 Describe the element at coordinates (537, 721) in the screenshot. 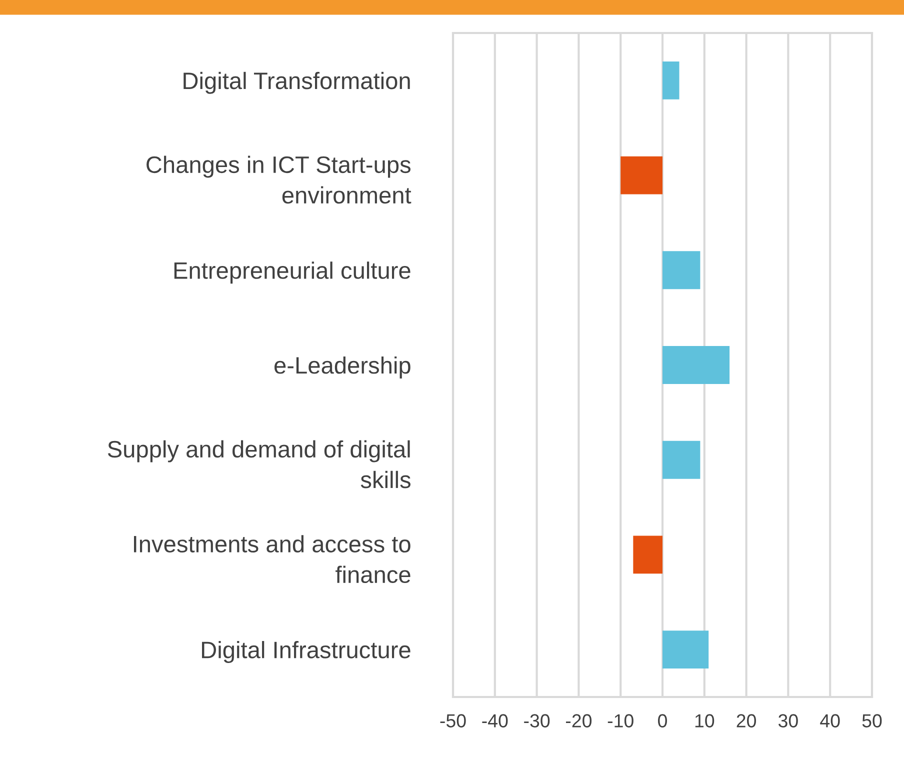

I see `x-tick-label: -30` at that location.